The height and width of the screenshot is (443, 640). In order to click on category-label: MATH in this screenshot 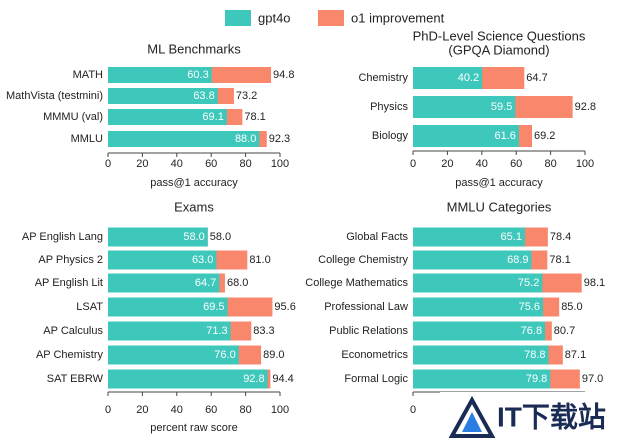, I will do `click(88, 75)`.